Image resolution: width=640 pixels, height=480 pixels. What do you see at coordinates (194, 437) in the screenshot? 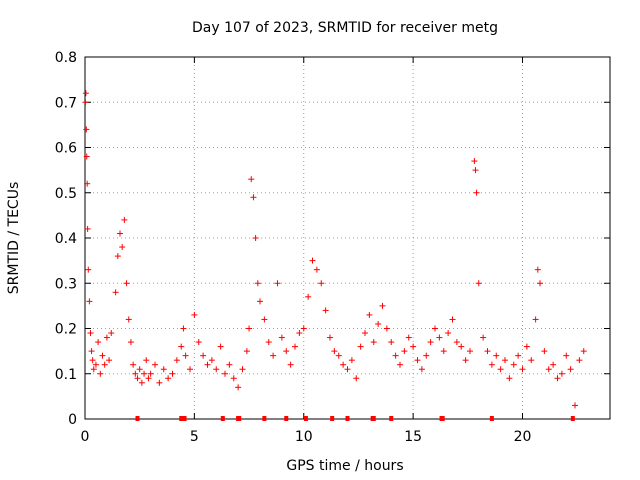
I see `x-tick-label: 5` at bounding box center [194, 437].